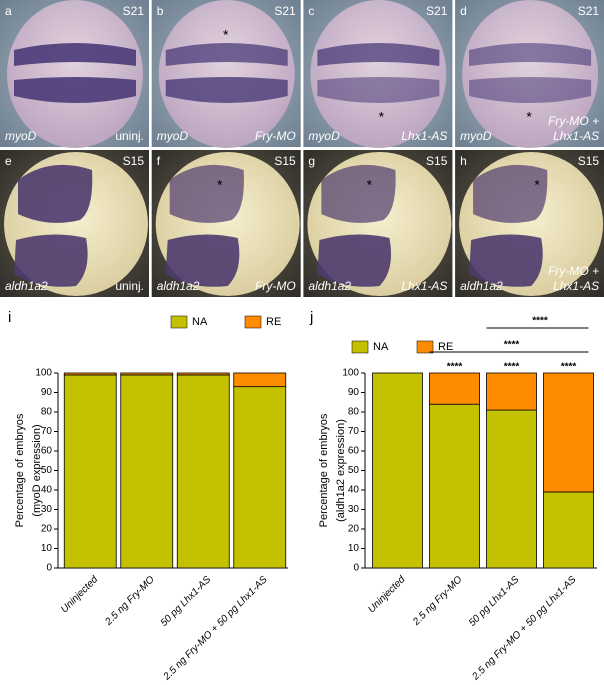  What do you see at coordinates (354, 451) in the screenshot?
I see `y-tick-label: 60` at bounding box center [354, 451].